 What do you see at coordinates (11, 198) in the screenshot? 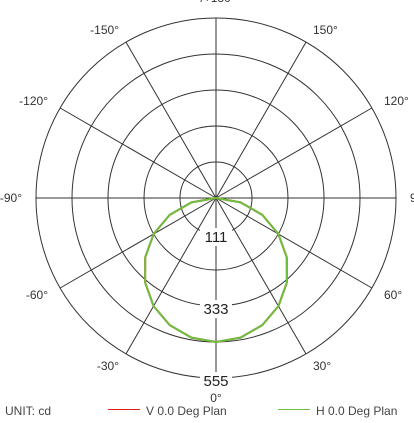
I see `angle-label: -90°` at bounding box center [11, 198].